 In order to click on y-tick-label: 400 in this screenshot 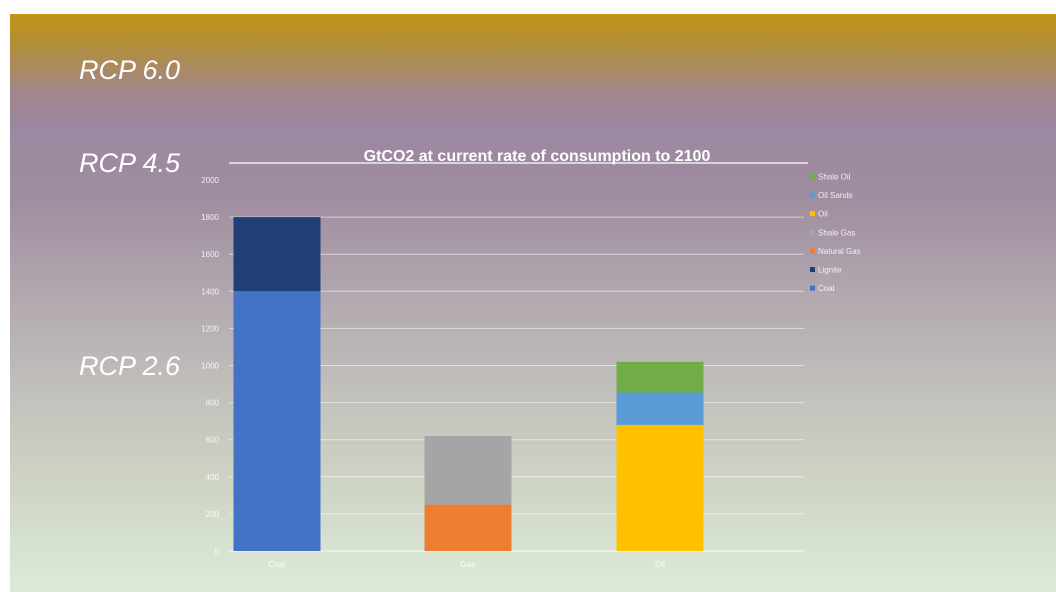, I will do `click(213, 477)`.